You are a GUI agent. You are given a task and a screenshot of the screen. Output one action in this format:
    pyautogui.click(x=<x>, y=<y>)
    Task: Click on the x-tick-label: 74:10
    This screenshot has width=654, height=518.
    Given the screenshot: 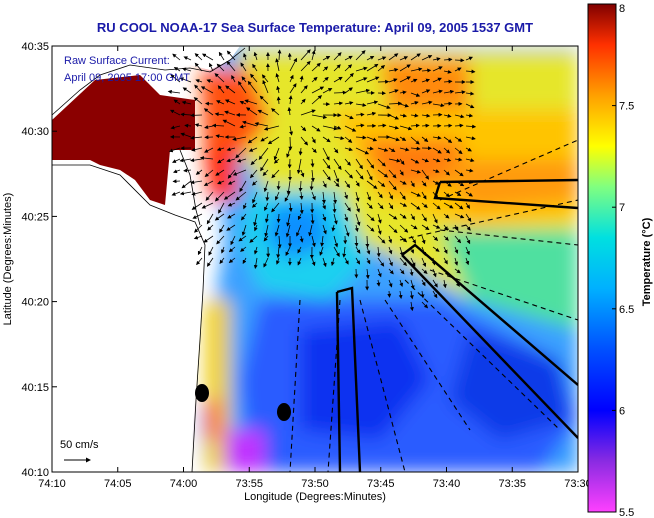 What is the action you would take?
    pyautogui.click(x=52, y=484)
    